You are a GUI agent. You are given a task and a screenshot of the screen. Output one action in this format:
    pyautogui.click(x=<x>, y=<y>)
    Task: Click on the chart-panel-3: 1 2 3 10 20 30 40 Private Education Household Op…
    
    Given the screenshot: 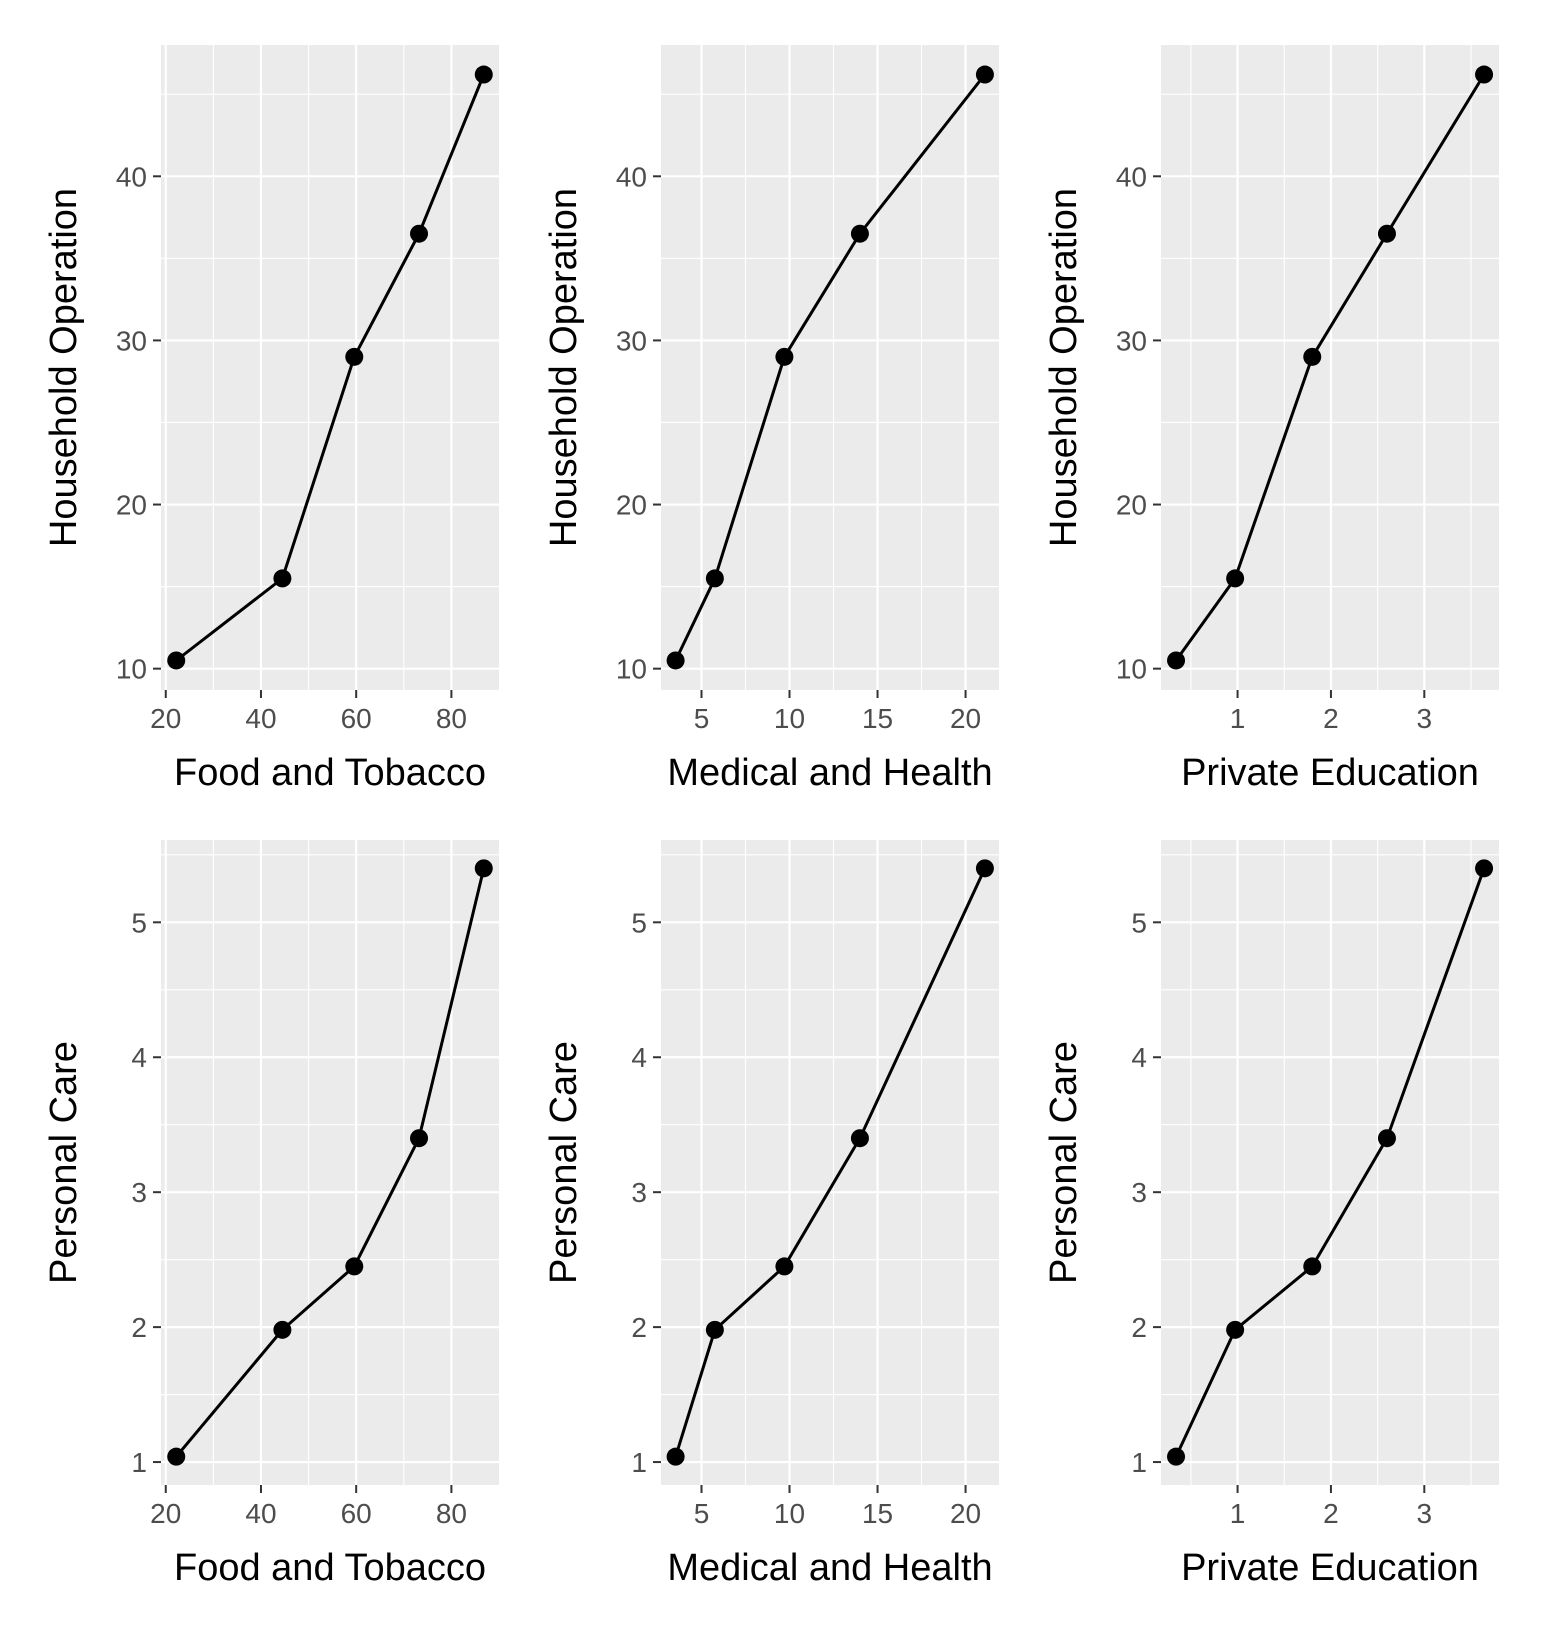 What is the action you would take?
    pyautogui.click(x=1271, y=419)
    